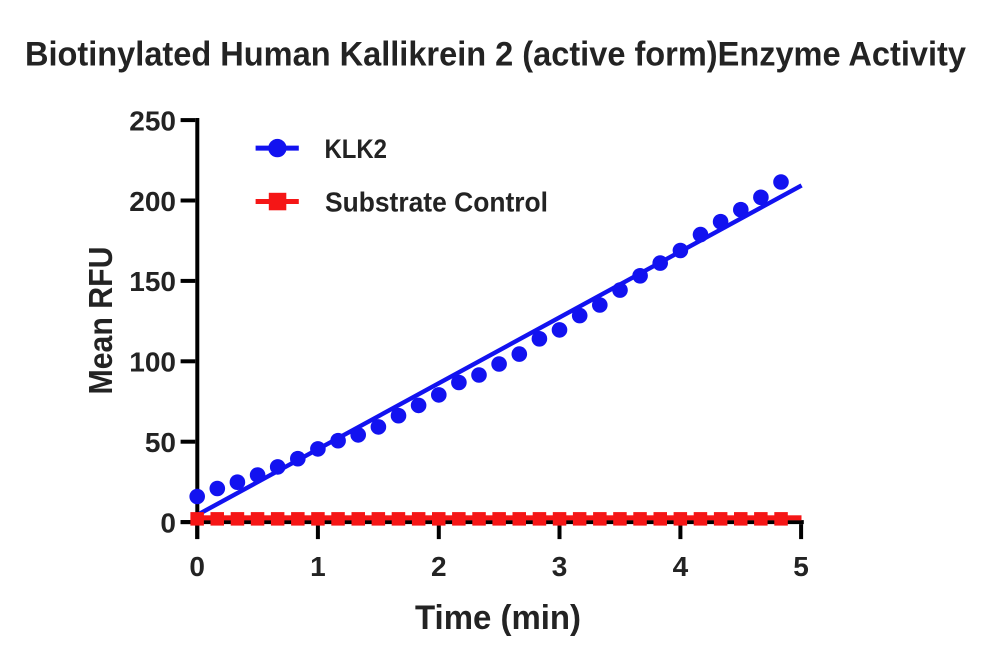 The width and height of the screenshot is (1000, 666). I want to click on svg-text: KLK2, so click(356, 149).